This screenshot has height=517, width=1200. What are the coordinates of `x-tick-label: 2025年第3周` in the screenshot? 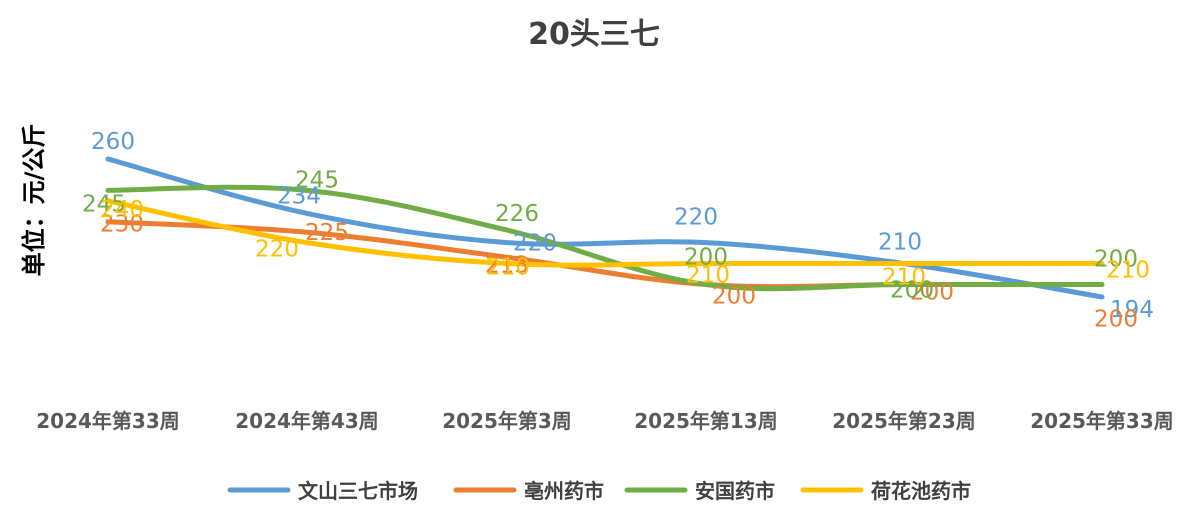 It's located at (507, 421).